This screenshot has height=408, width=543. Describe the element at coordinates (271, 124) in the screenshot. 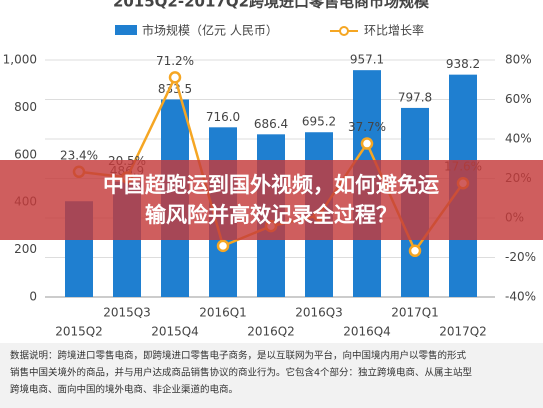

I see `bar-value-label: 686.4` at that location.